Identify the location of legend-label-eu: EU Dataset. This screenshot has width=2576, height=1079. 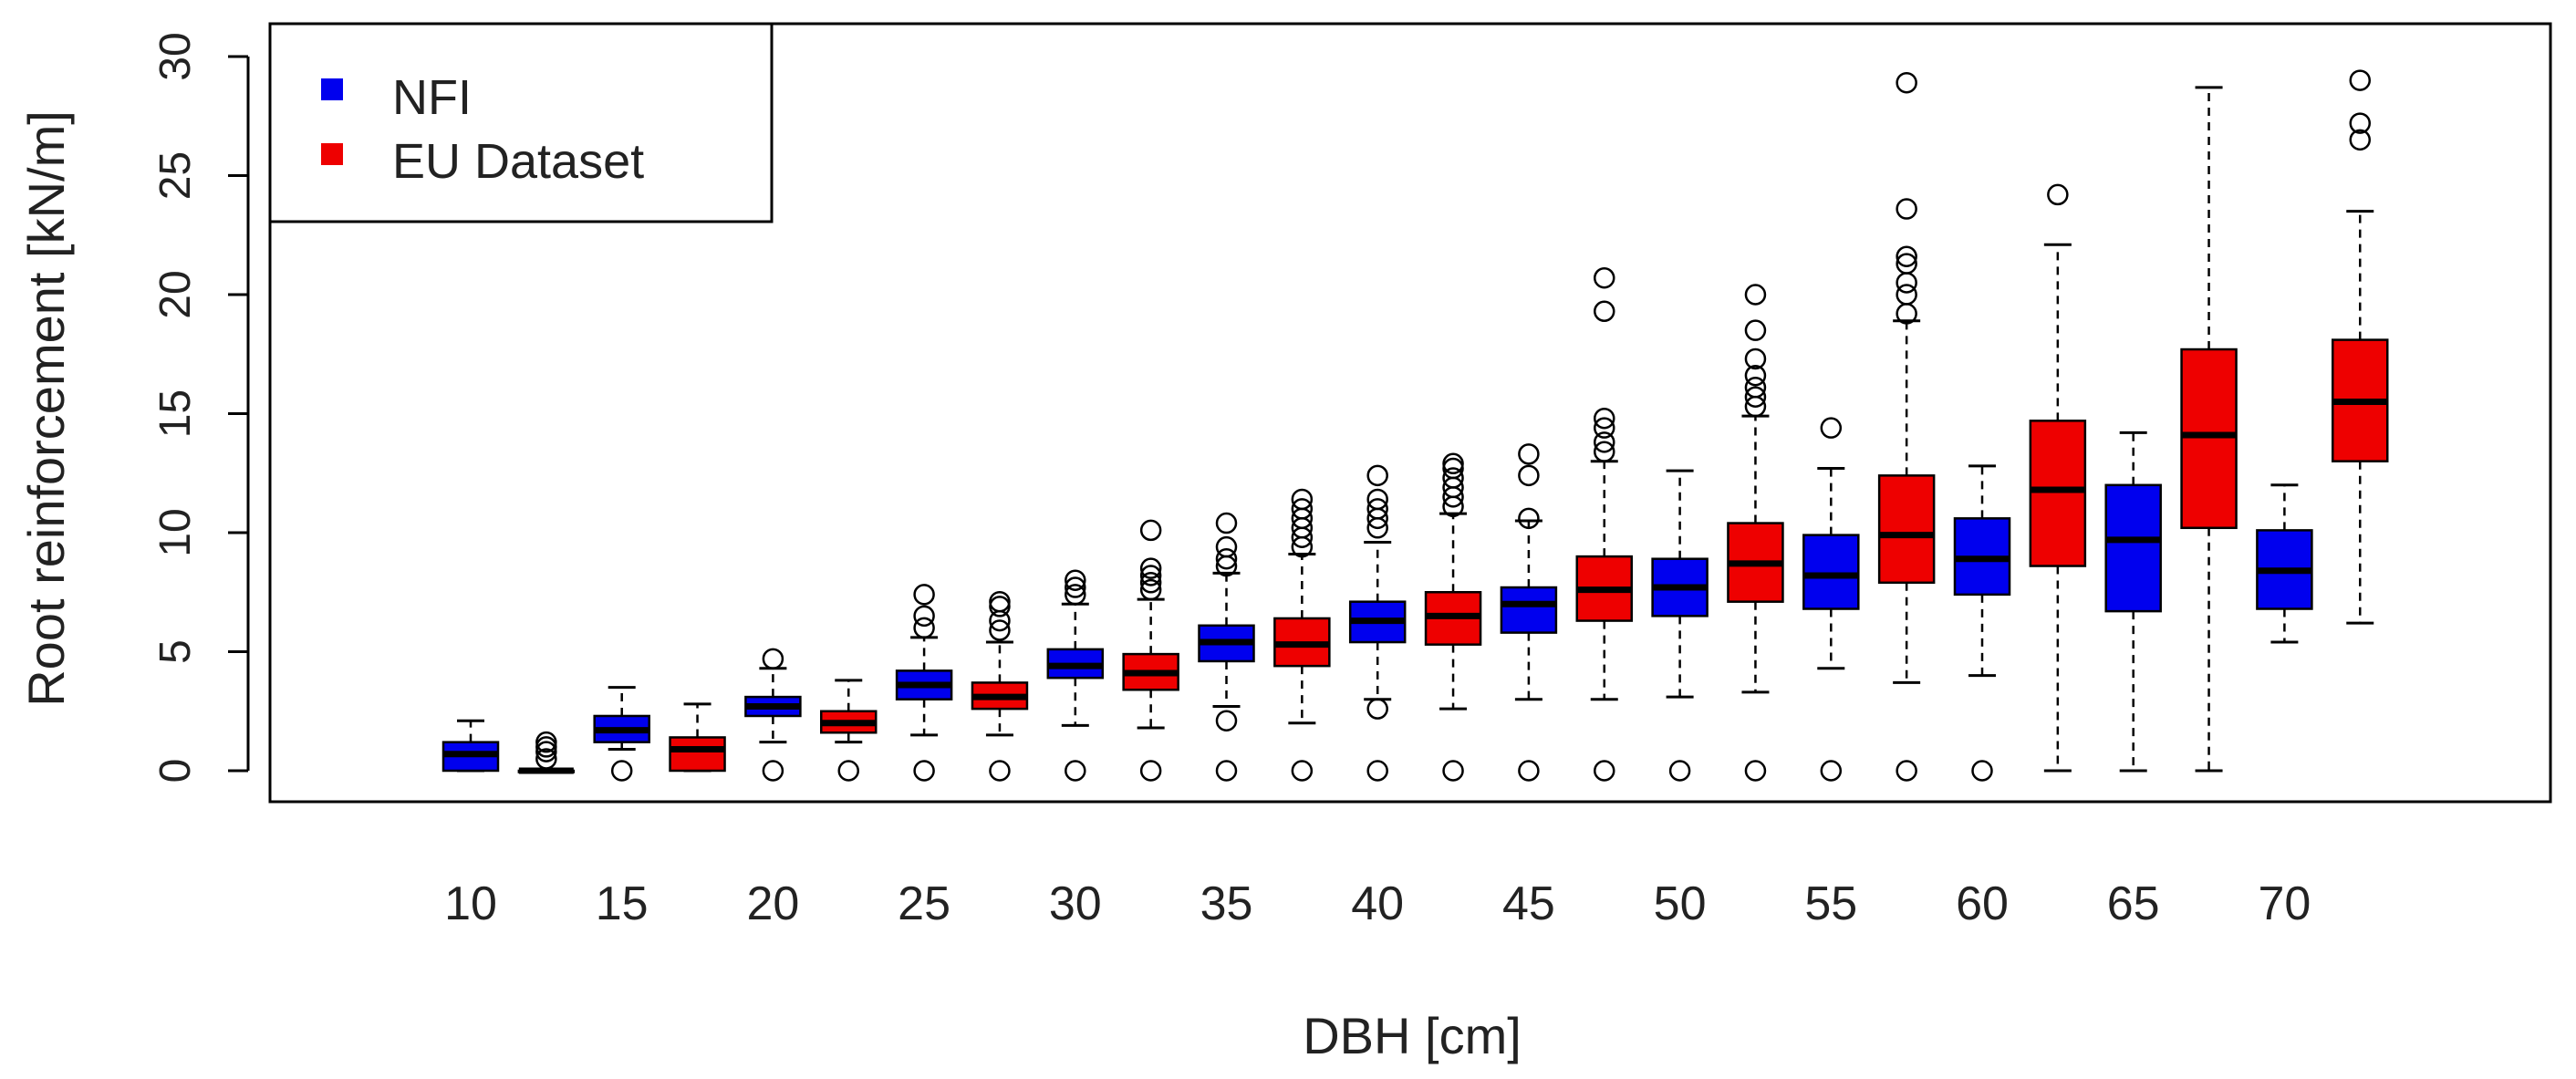
(518, 161).